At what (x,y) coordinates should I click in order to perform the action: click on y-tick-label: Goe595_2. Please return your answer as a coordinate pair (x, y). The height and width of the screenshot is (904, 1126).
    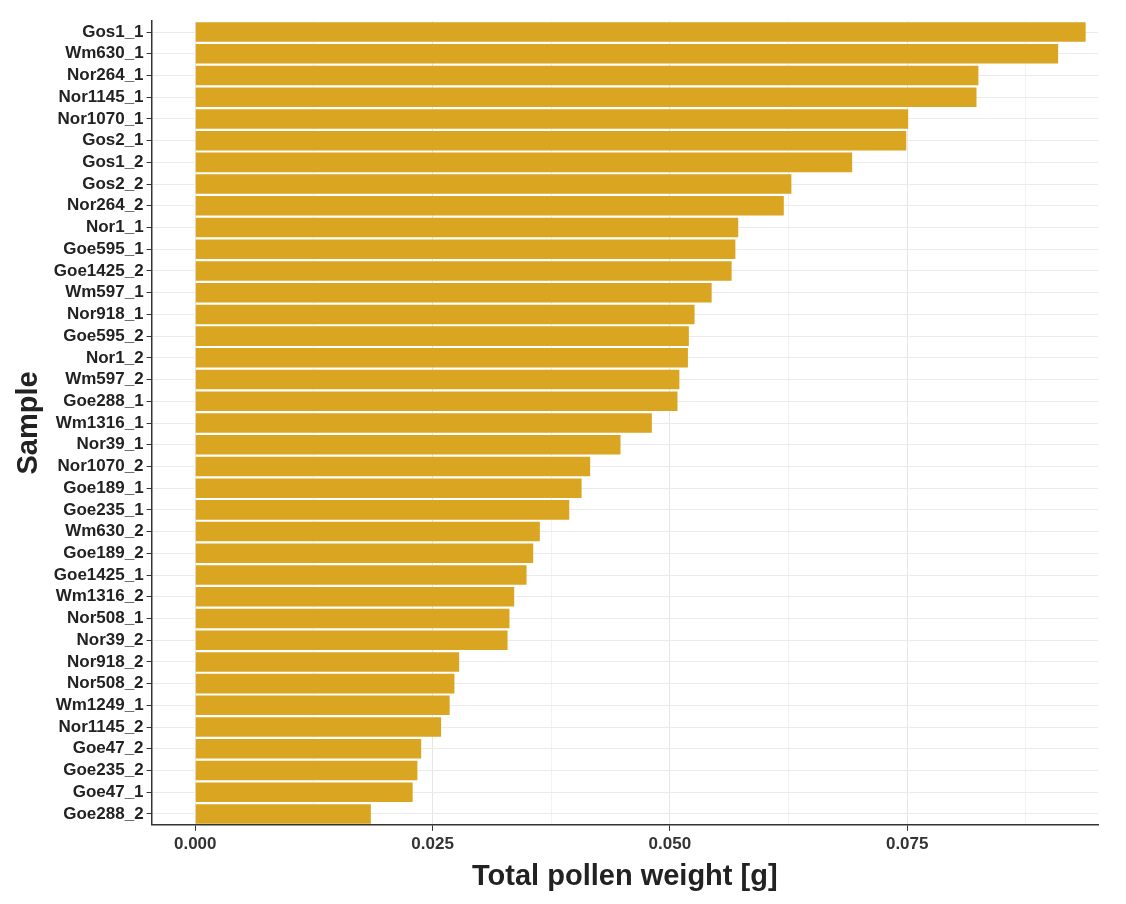
    Looking at the image, I should click on (103, 335).